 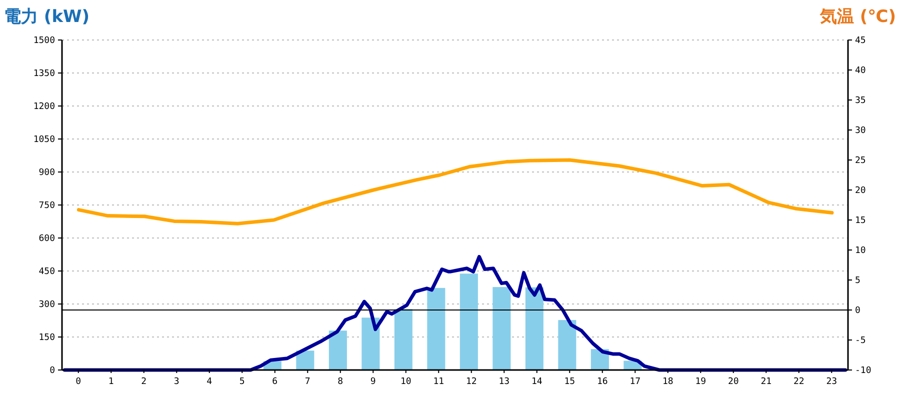 I want to click on x-tick-label: 2, so click(x=144, y=382).